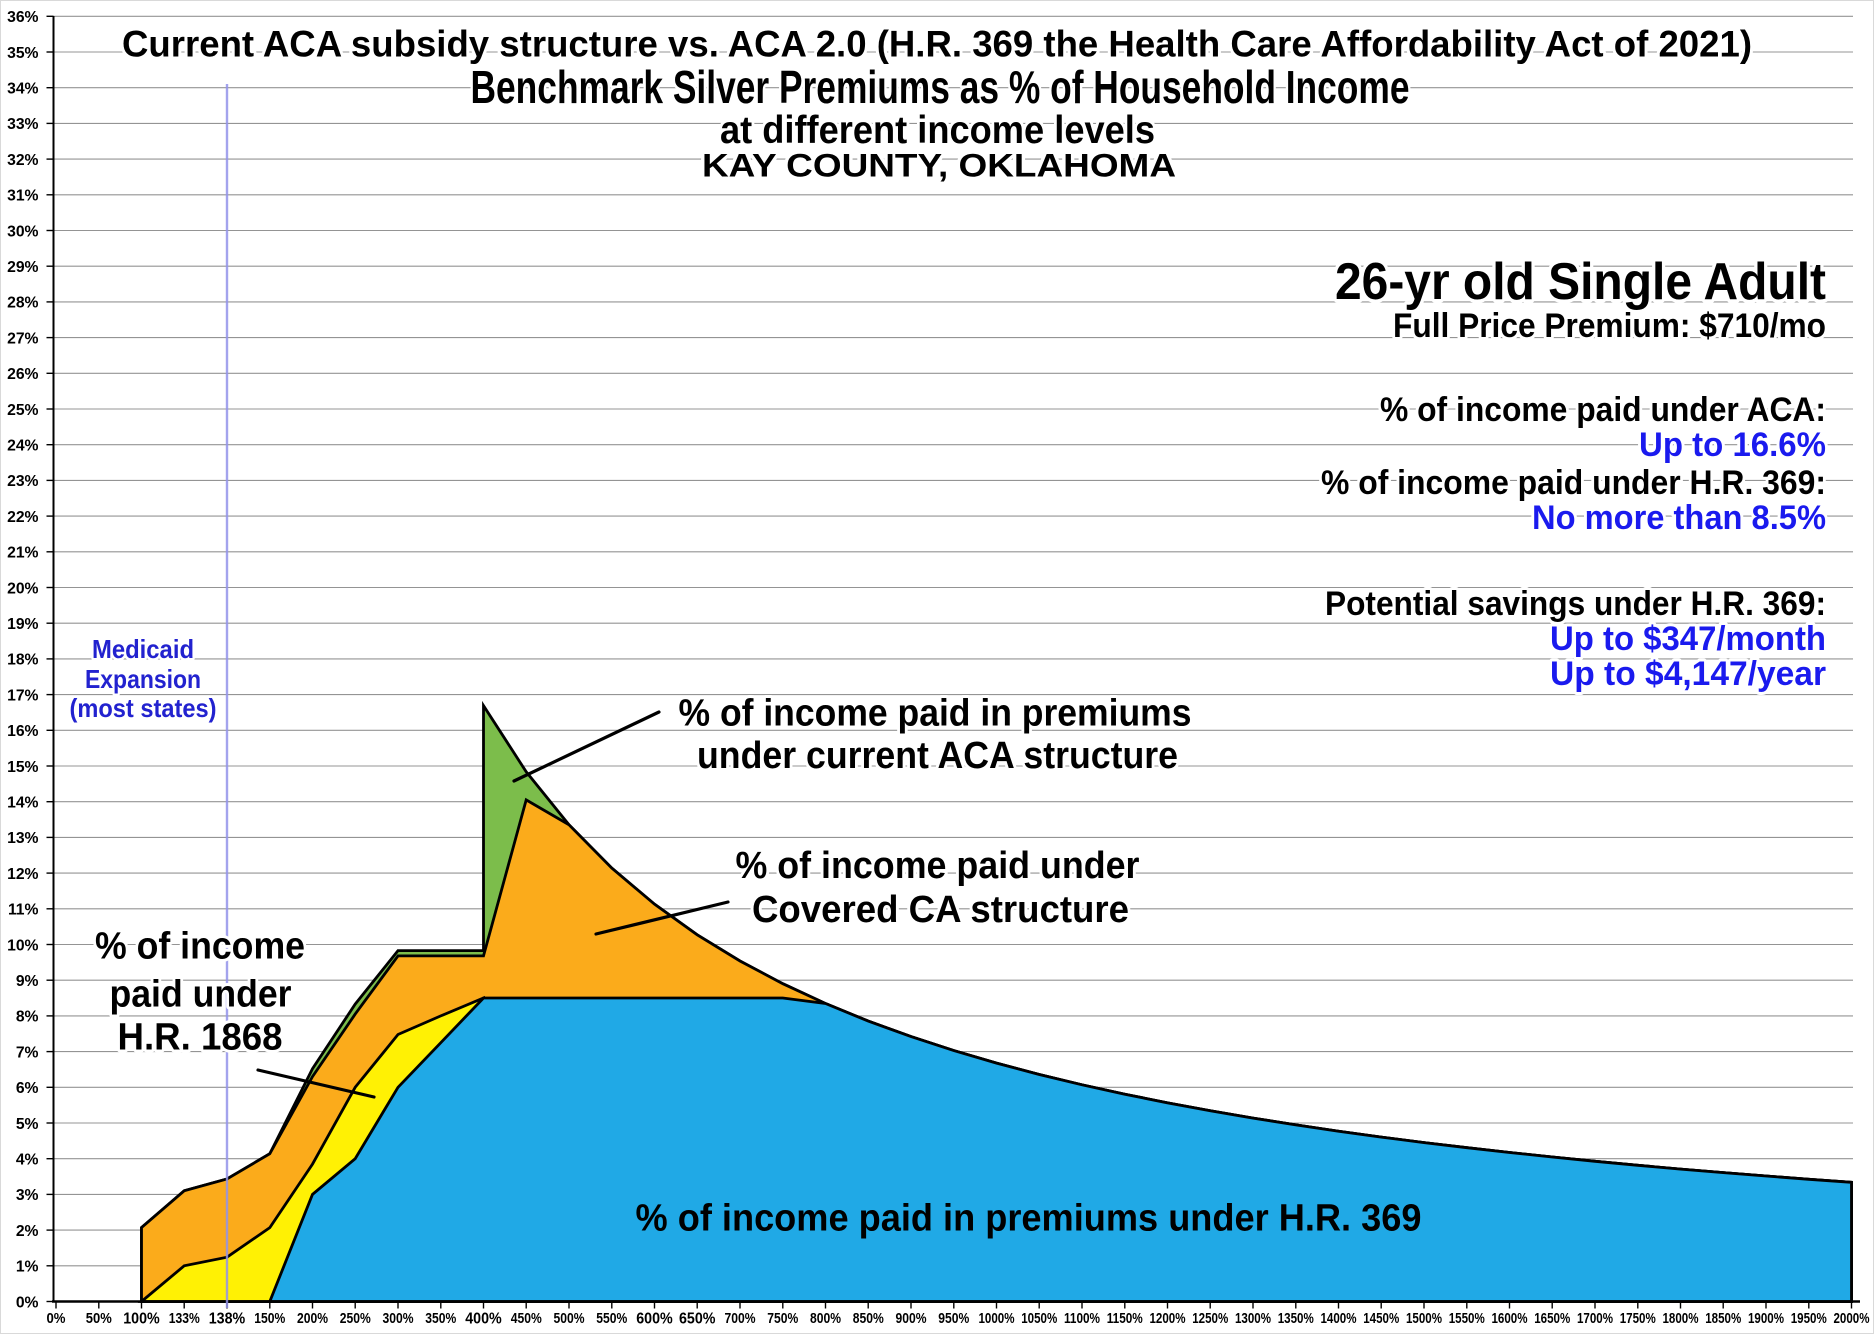 This screenshot has width=1874, height=1334. I want to click on svg-text: 1750%, so click(1638, 1319).